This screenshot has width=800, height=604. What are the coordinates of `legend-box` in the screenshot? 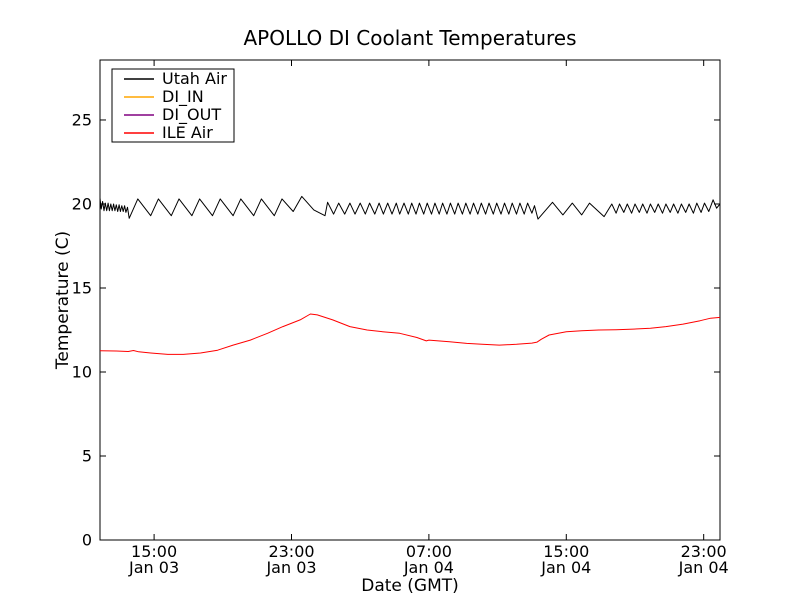 It's located at (173, 105).